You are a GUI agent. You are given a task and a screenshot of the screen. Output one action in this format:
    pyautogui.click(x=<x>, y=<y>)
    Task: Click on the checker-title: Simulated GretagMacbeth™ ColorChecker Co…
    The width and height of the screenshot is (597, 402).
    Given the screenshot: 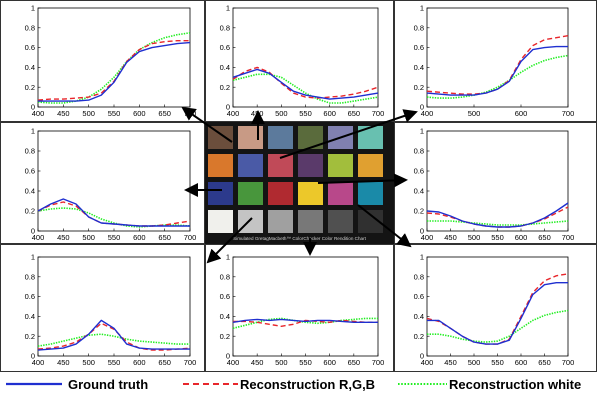 What is the action you would take?
    pyautogui.click(x=299, y=238)
    